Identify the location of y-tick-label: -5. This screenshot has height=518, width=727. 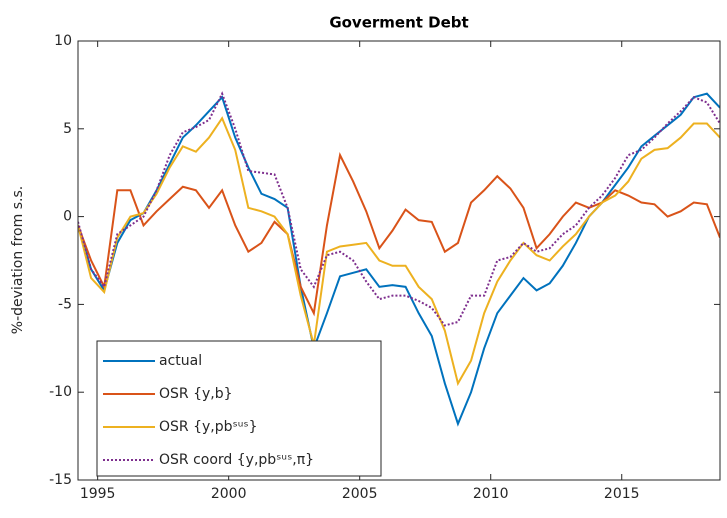
(65, 304).